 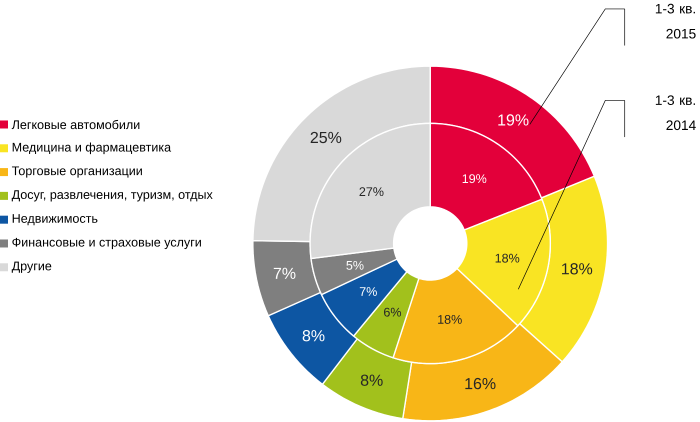 What do you see at coordinates (480, 384) in the screenshot?
I see `data-label: 16%` at bounding box center [480, 384].